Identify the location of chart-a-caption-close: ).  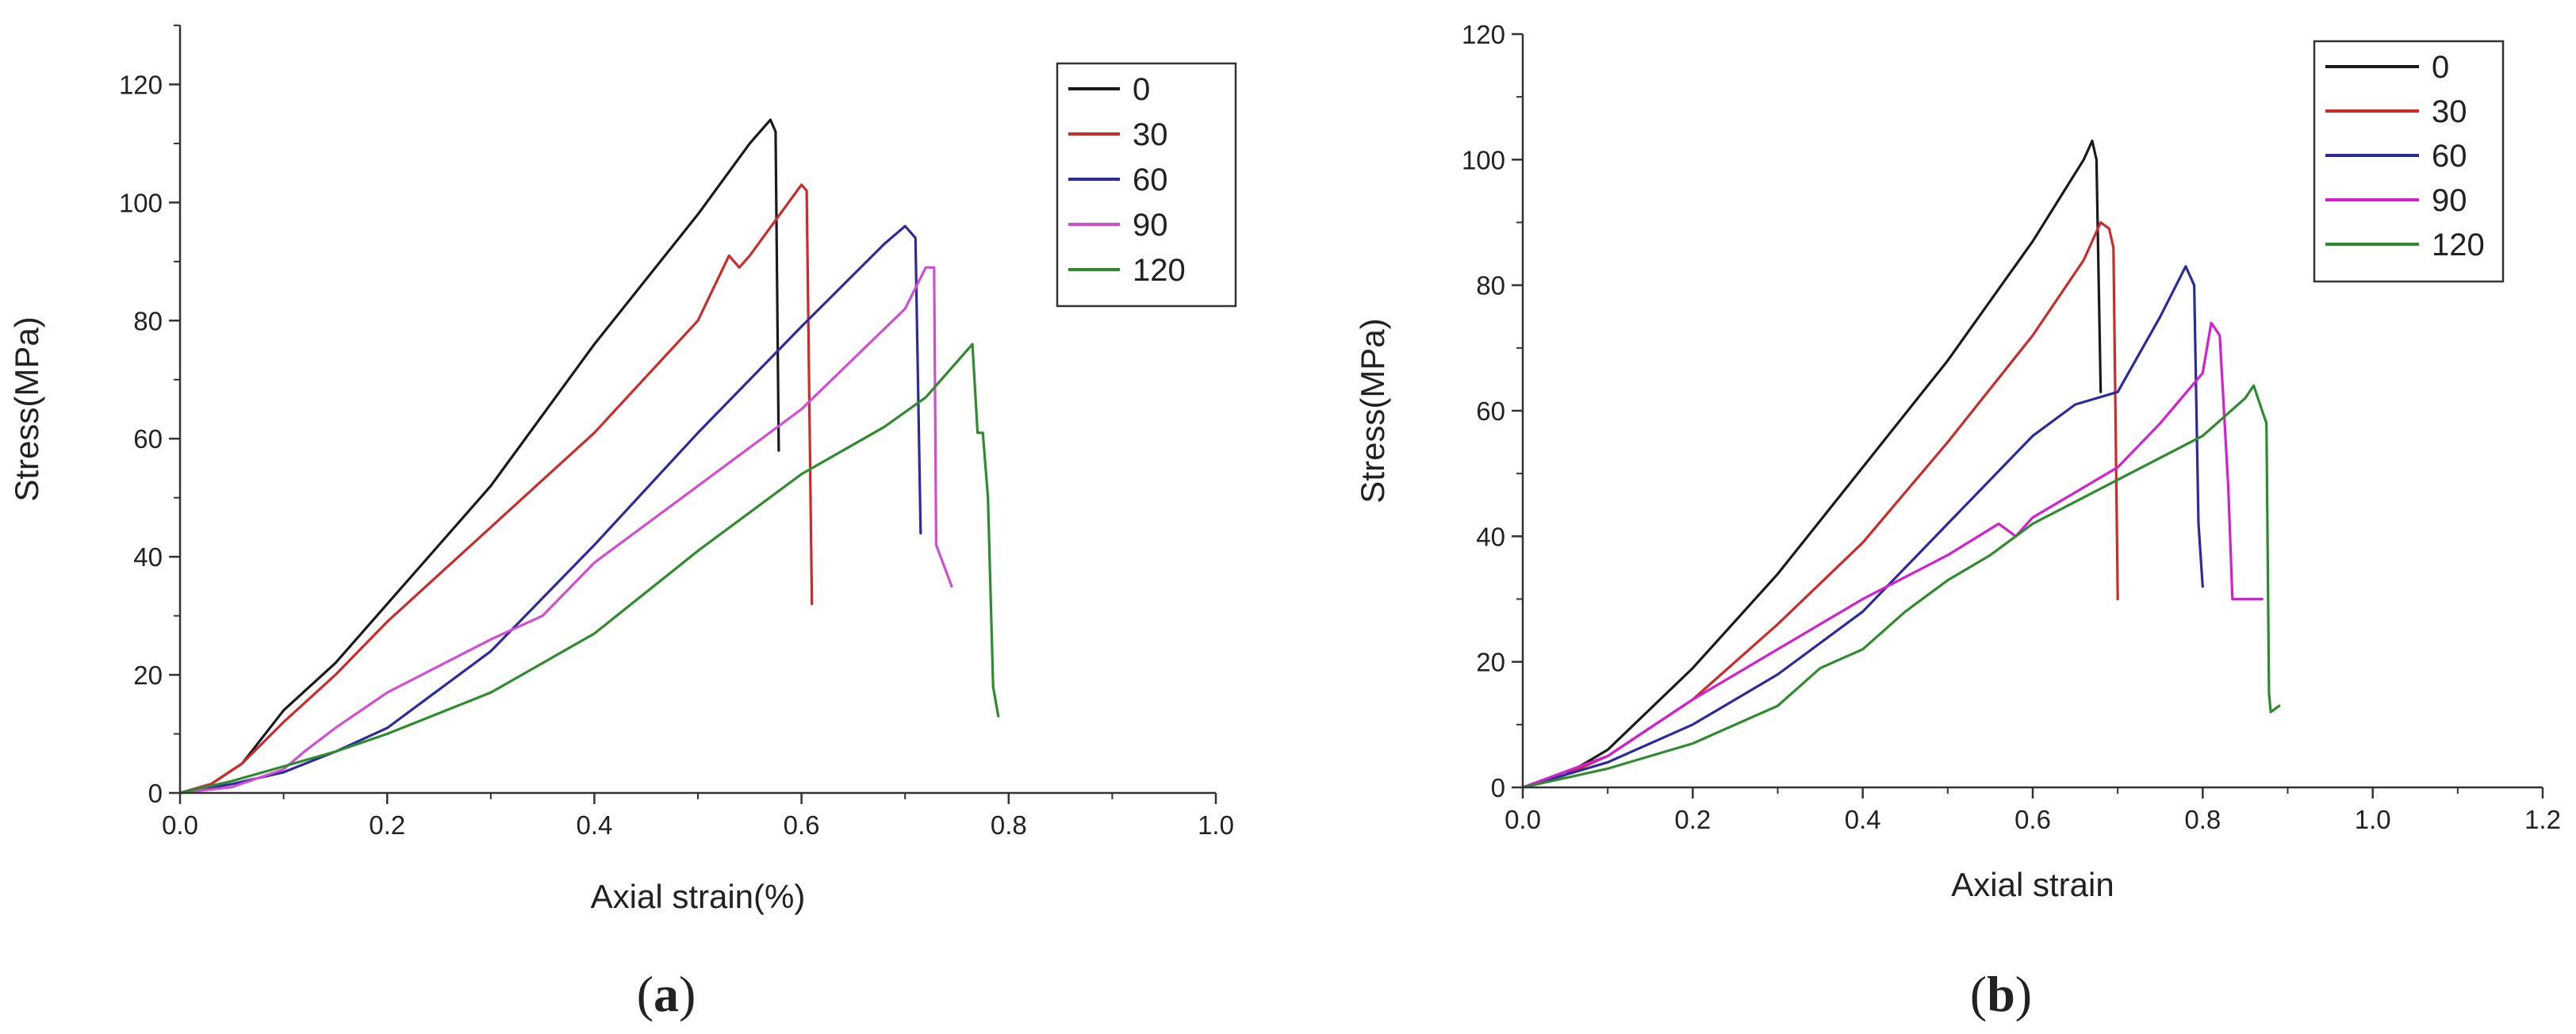
(687, 994).